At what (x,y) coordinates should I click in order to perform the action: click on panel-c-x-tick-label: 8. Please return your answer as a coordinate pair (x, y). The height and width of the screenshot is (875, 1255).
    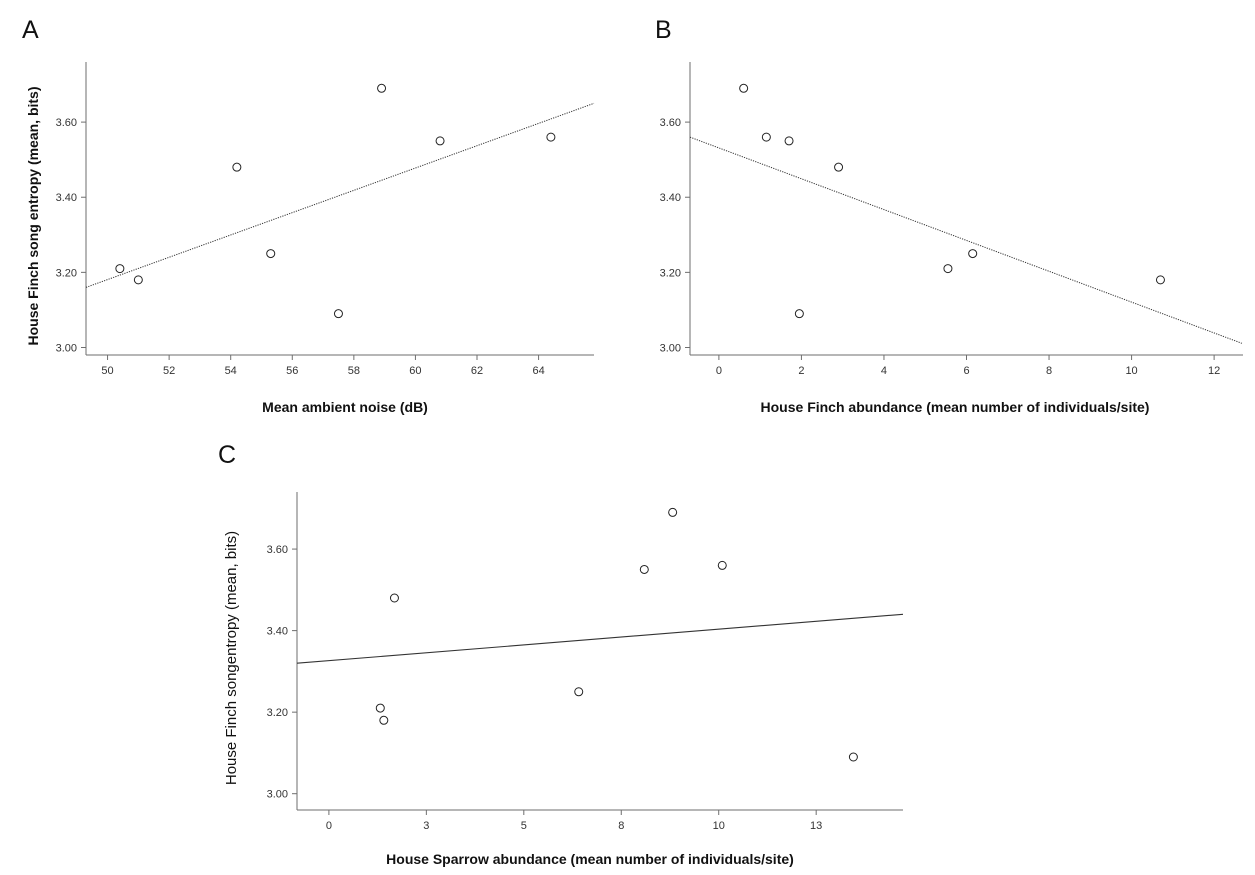
    Looking at the image, I should click on (621, 826).